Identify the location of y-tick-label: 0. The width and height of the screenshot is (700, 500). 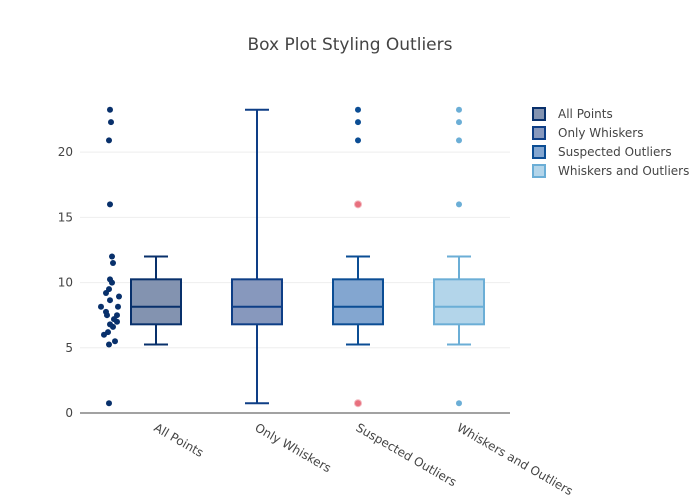
(69, 413).